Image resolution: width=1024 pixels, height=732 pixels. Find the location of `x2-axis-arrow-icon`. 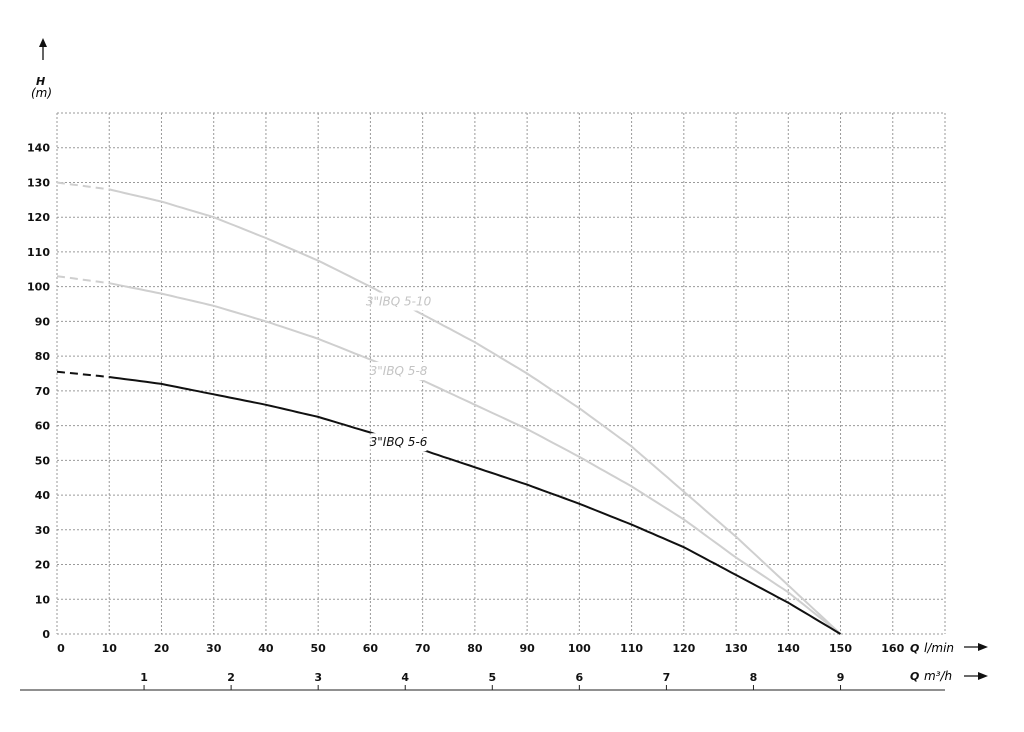

x2-axis-arrow-icon is located at coordinates (976, 676).